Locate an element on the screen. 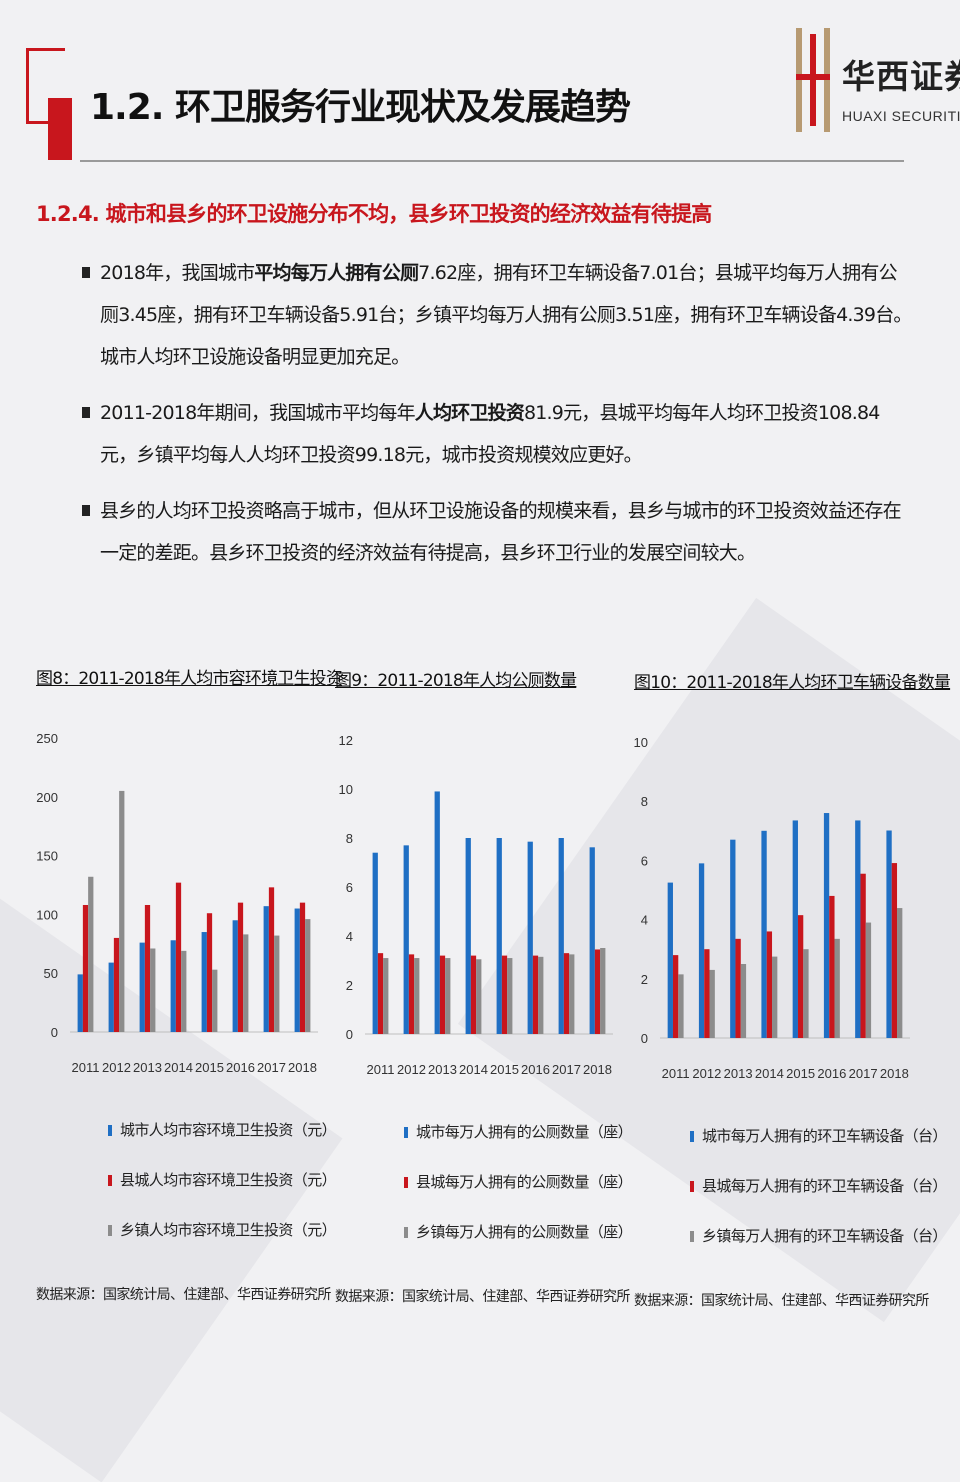 This screenshot has height=1482, width=960. x-tick-label: 2015 is located at coordinates (504, 1069).